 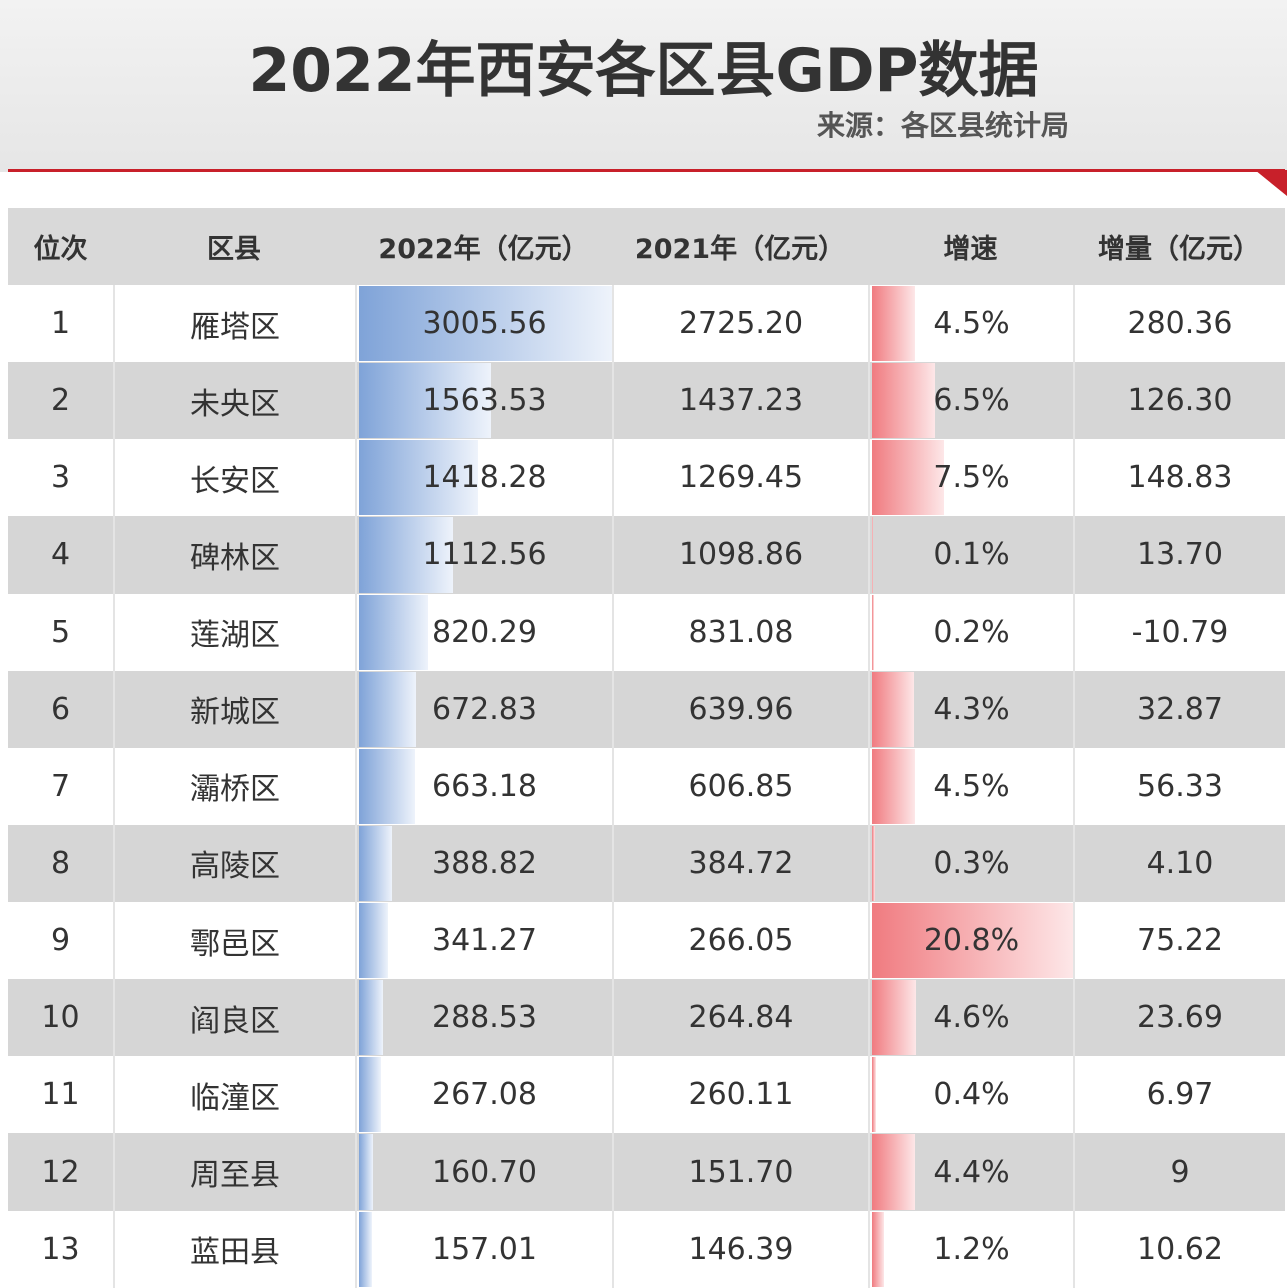 What do you see at coordinates (741, 401) in the screenshot?
I see `cell-text: 1437.23` at bounding box center [741, 401].